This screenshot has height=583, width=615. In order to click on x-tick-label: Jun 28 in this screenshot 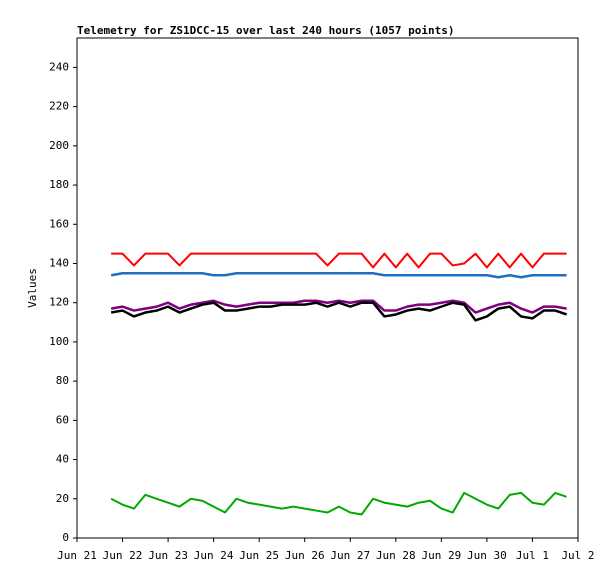, I will do `click(396, 555)`.